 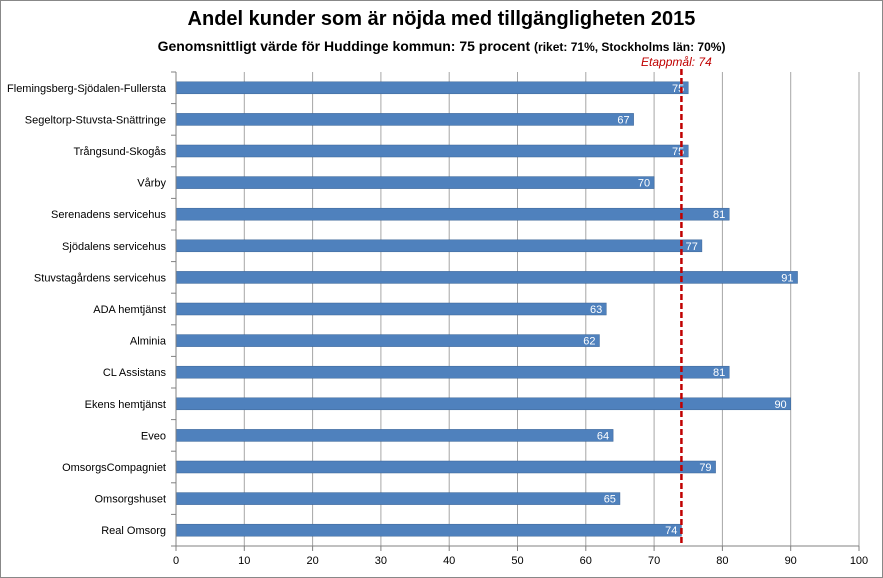 What do you see at coordinates (151, 184) in the screenshot?
I see `category-label: Vårby` at bounding box center [151, 184].